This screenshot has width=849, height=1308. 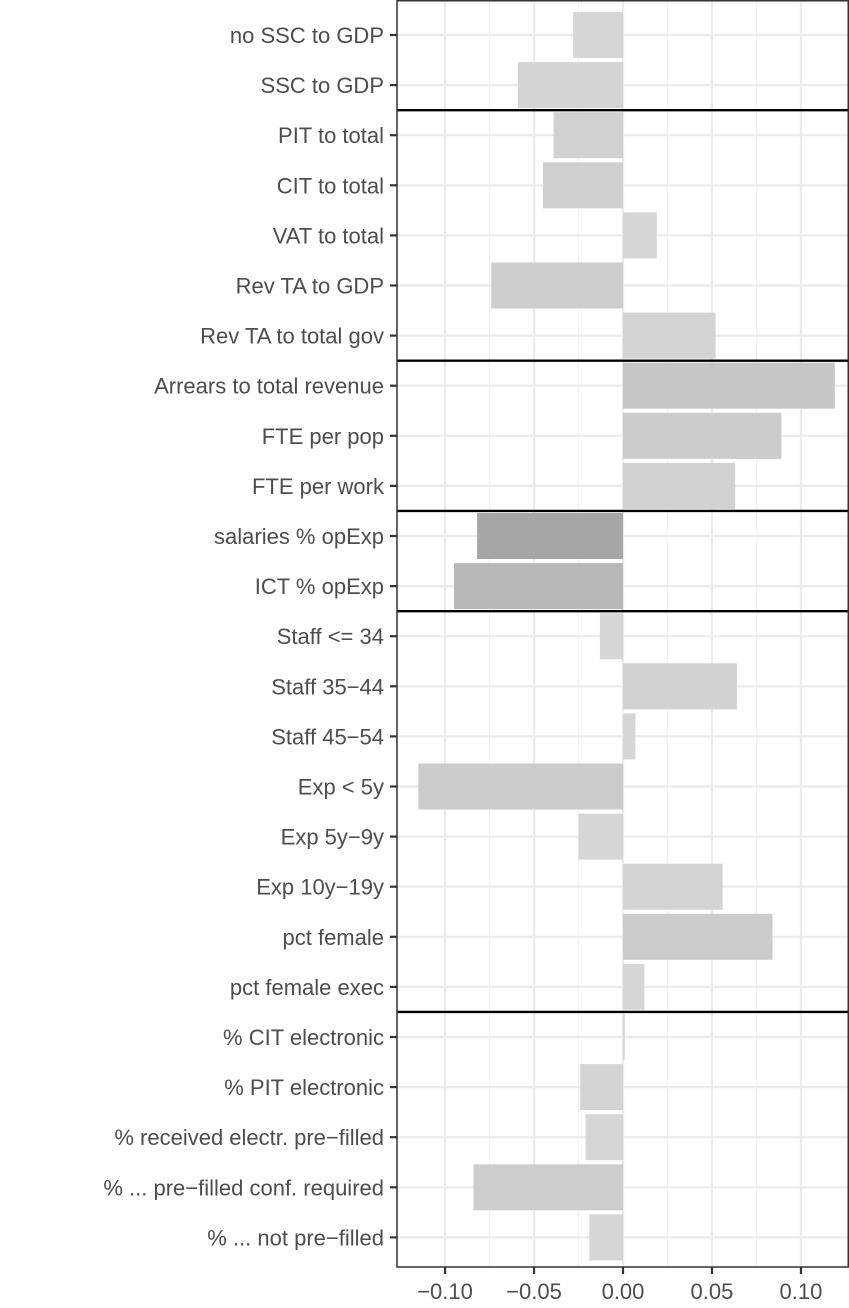 I want to click on category-label: SSC to GDP, so click(x=322, y=85).